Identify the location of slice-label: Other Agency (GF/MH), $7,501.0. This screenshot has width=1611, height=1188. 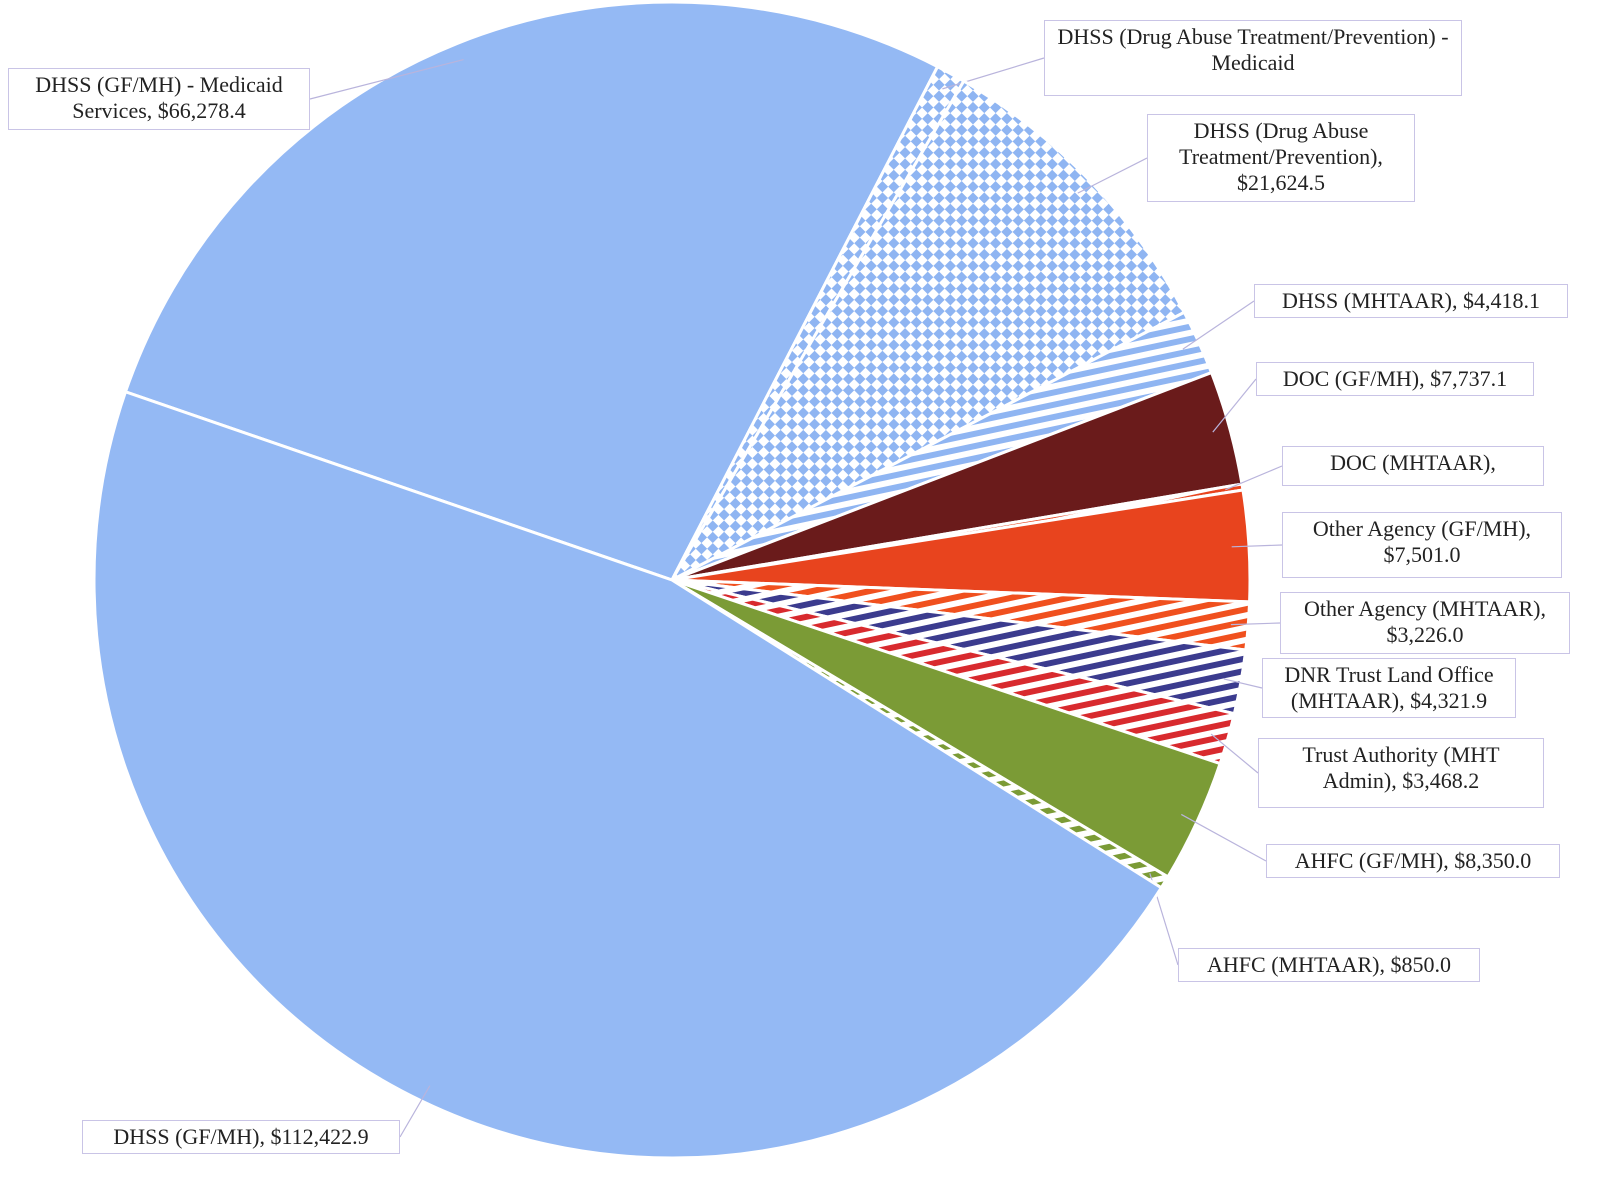
(1422, 545).